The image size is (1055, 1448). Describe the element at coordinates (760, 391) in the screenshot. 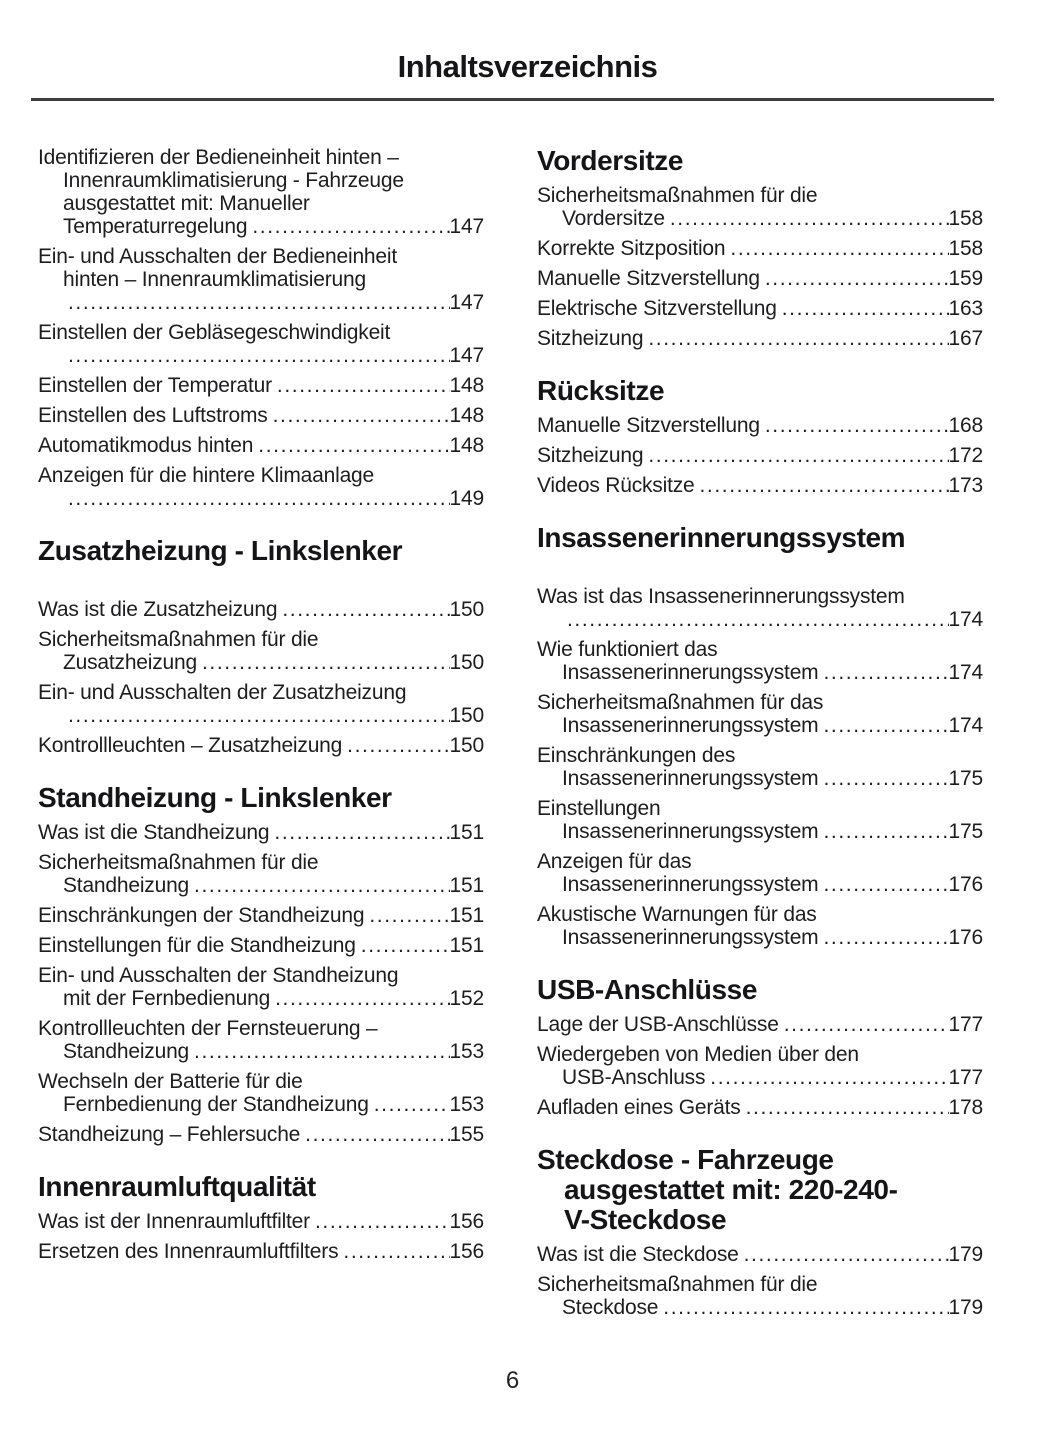

I see `section-heading: Rücksitze` at that location.